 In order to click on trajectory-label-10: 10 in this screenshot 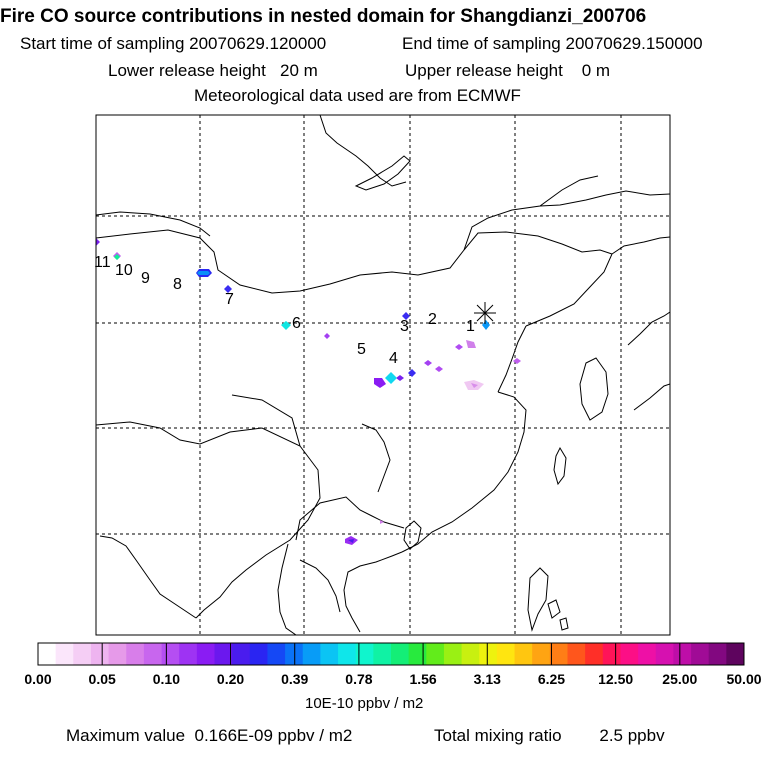, I will do `click(124, 270)`.